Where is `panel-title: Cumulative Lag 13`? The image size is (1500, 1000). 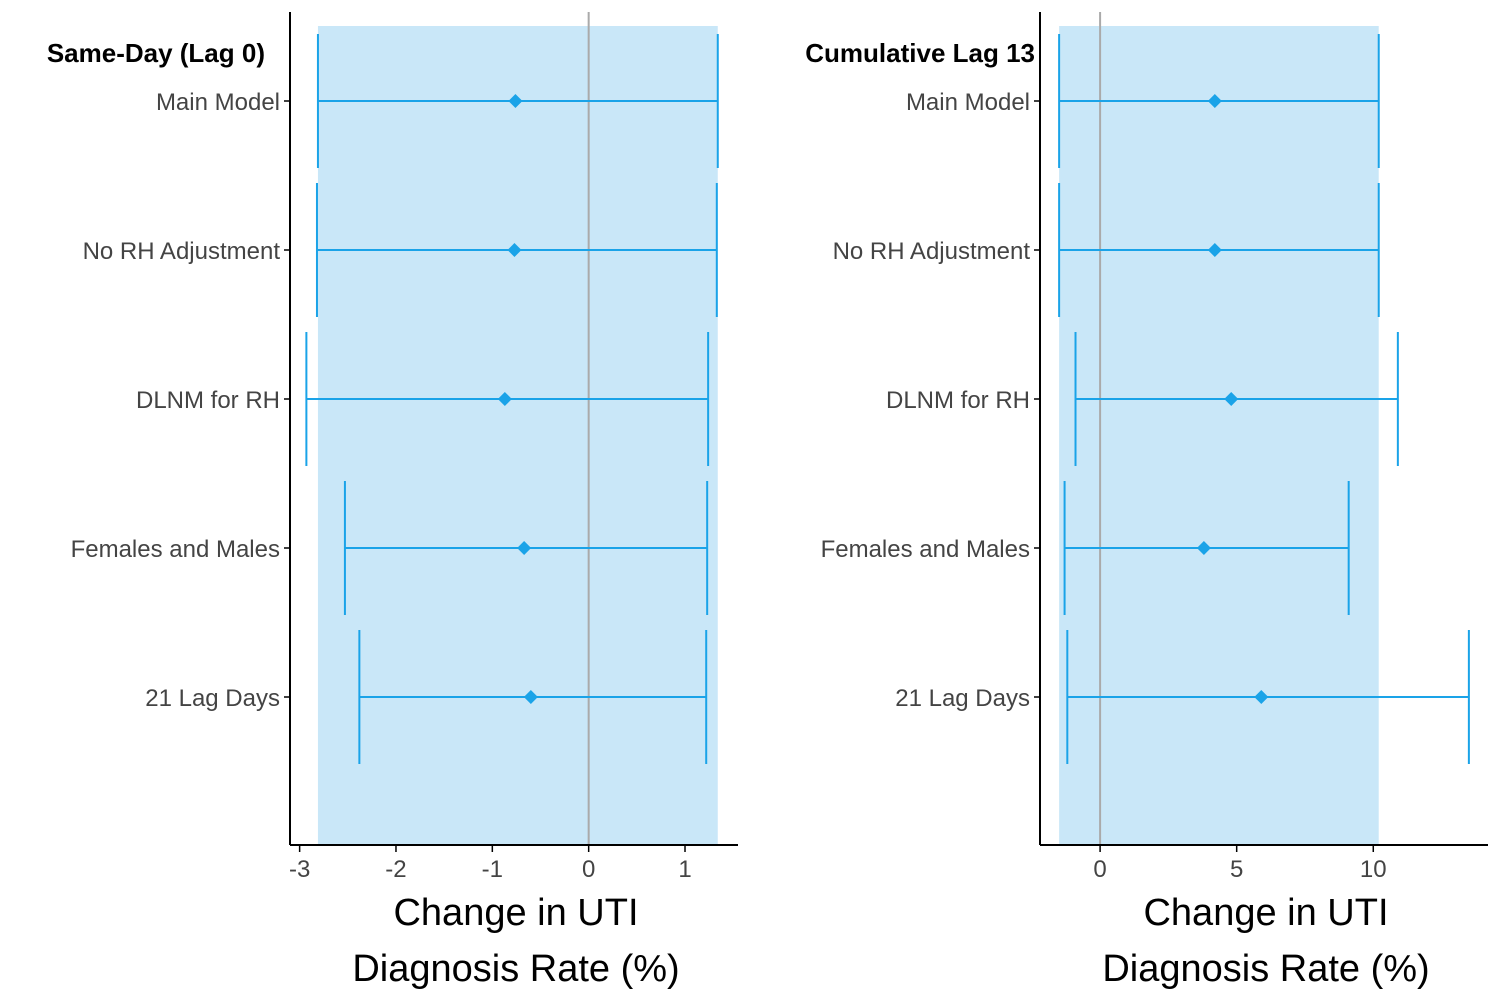
panel-title: Cumulative Lag 13 is located at coordinates (920, 53).